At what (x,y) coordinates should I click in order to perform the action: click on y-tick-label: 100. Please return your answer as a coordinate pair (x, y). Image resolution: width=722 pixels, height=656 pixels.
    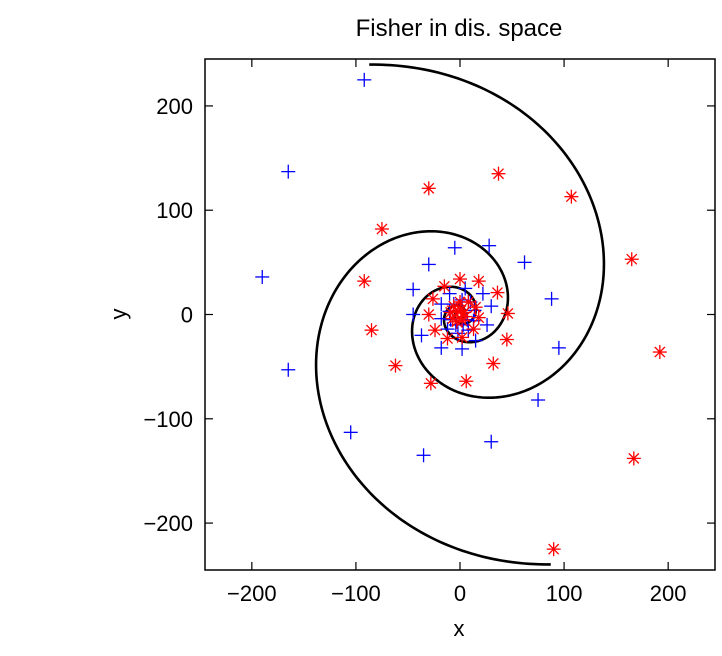
    Looking at the image, I should click on (174, 210).